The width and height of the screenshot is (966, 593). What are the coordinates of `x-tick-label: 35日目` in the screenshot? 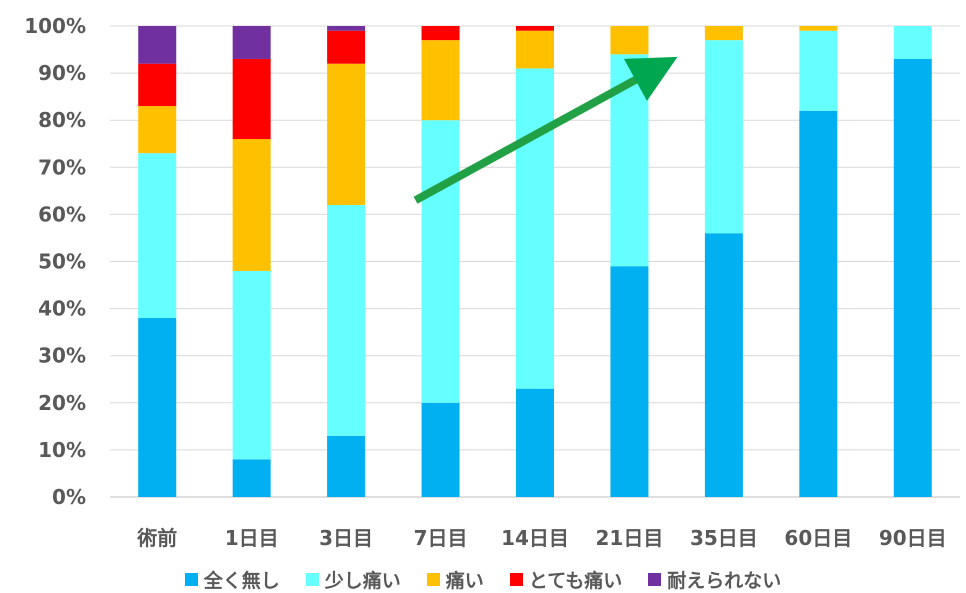 It's located at (724, 538).